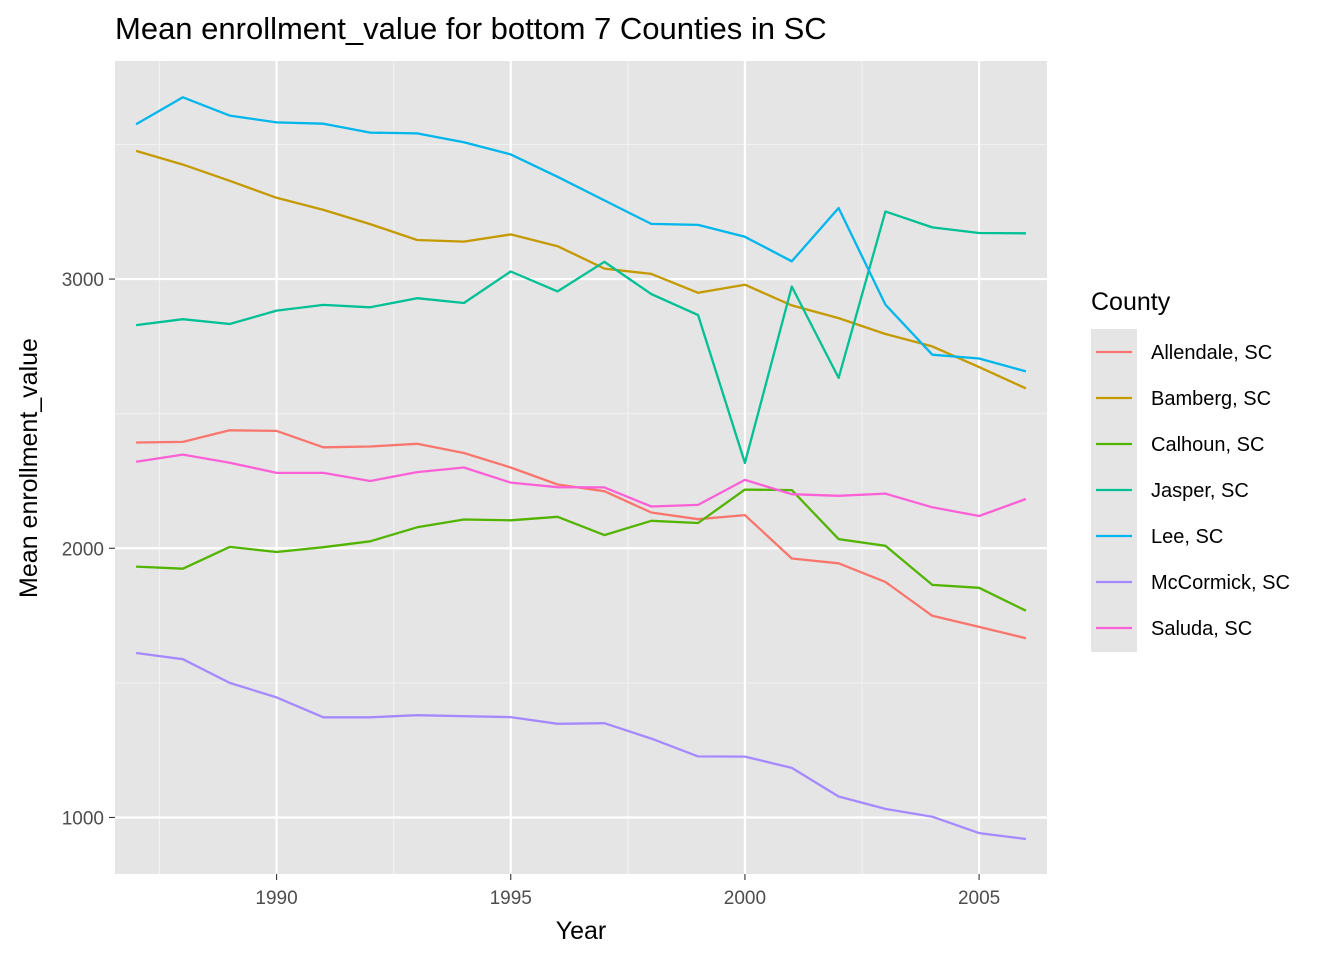 The image size is (1344, 960). I want to click on x-tick-label: 2005, so click(979, 898).